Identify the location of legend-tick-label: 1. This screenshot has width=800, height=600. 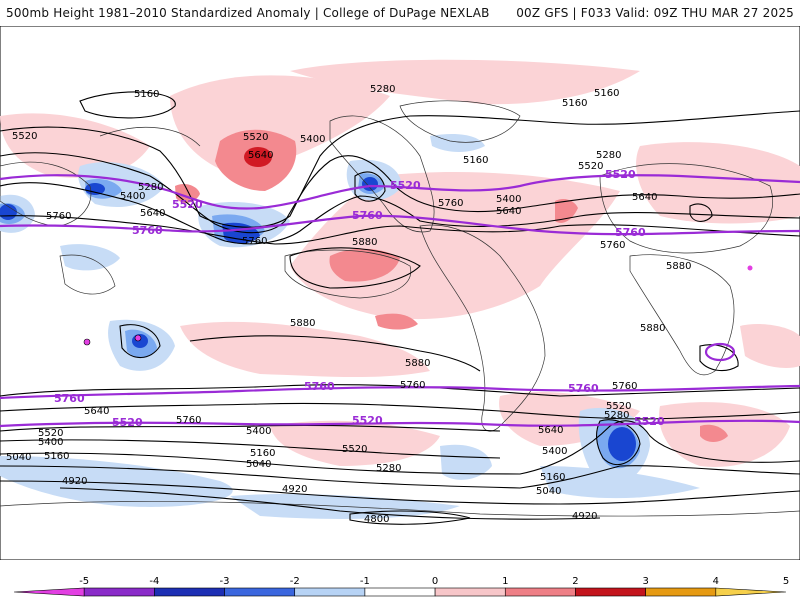
(505, 581).